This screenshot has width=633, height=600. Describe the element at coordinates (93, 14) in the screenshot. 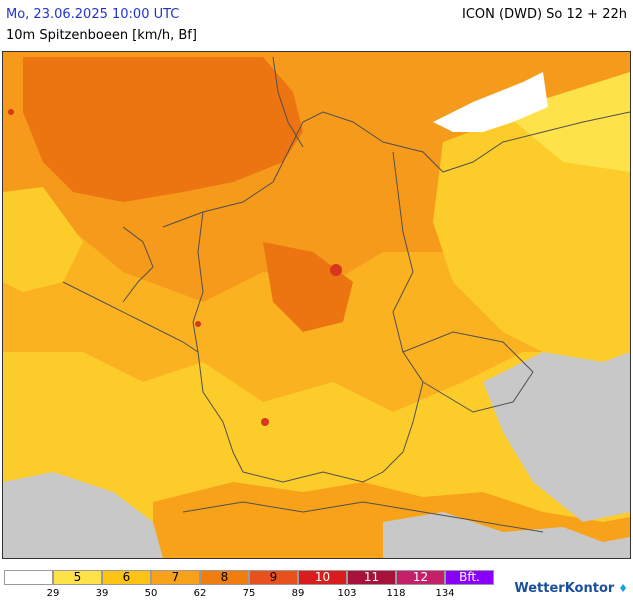

I see `forecast-datetime: Mo, 23.06.2025 10:00 UTC` at that location.